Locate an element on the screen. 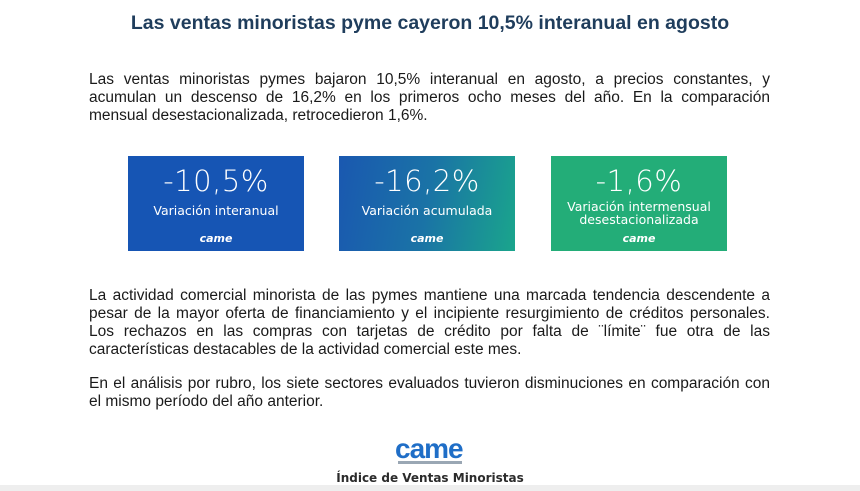 The image size is (860, 491). came-logo: came is located at coordinates (429, 448).